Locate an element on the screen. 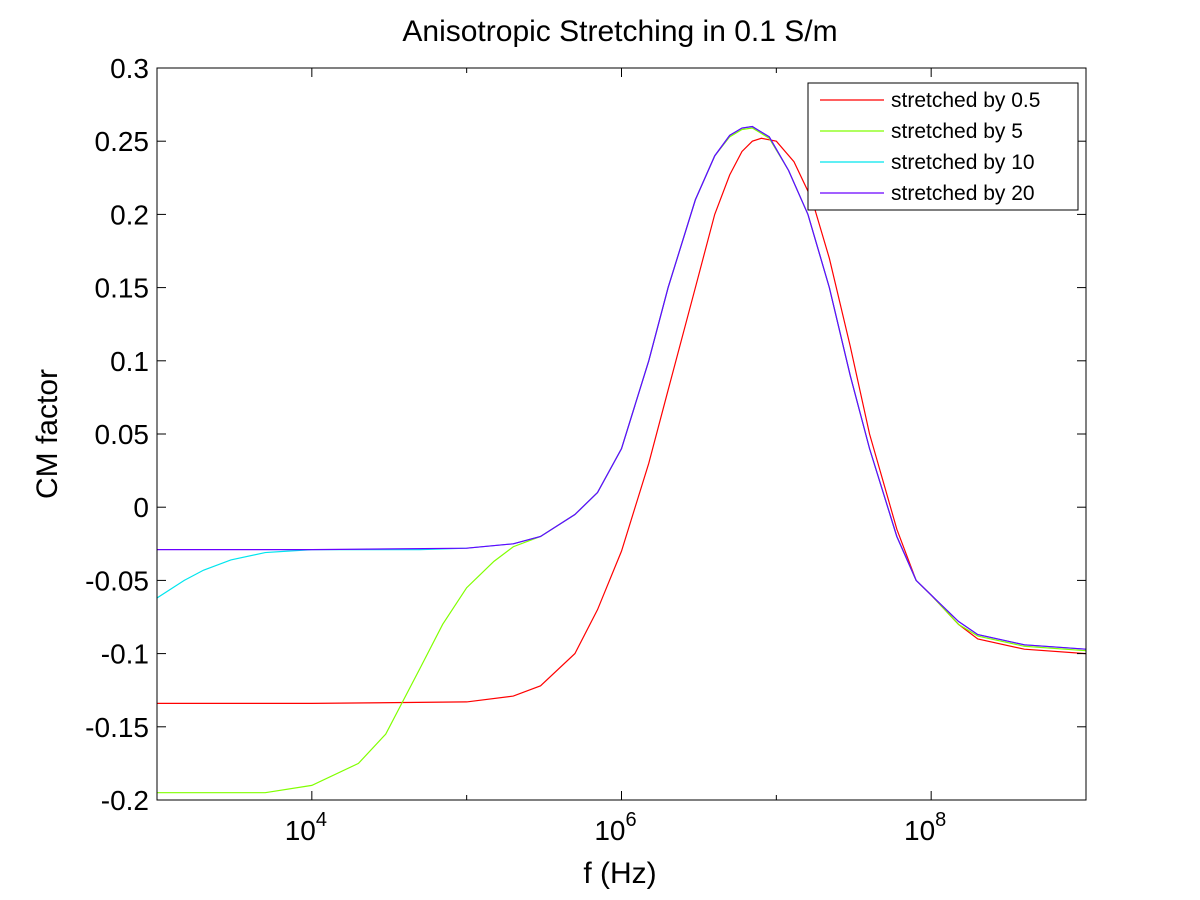  chart-title: Anisotropic Stretching in 0.1 S/m is located at coordinates (619, 31).